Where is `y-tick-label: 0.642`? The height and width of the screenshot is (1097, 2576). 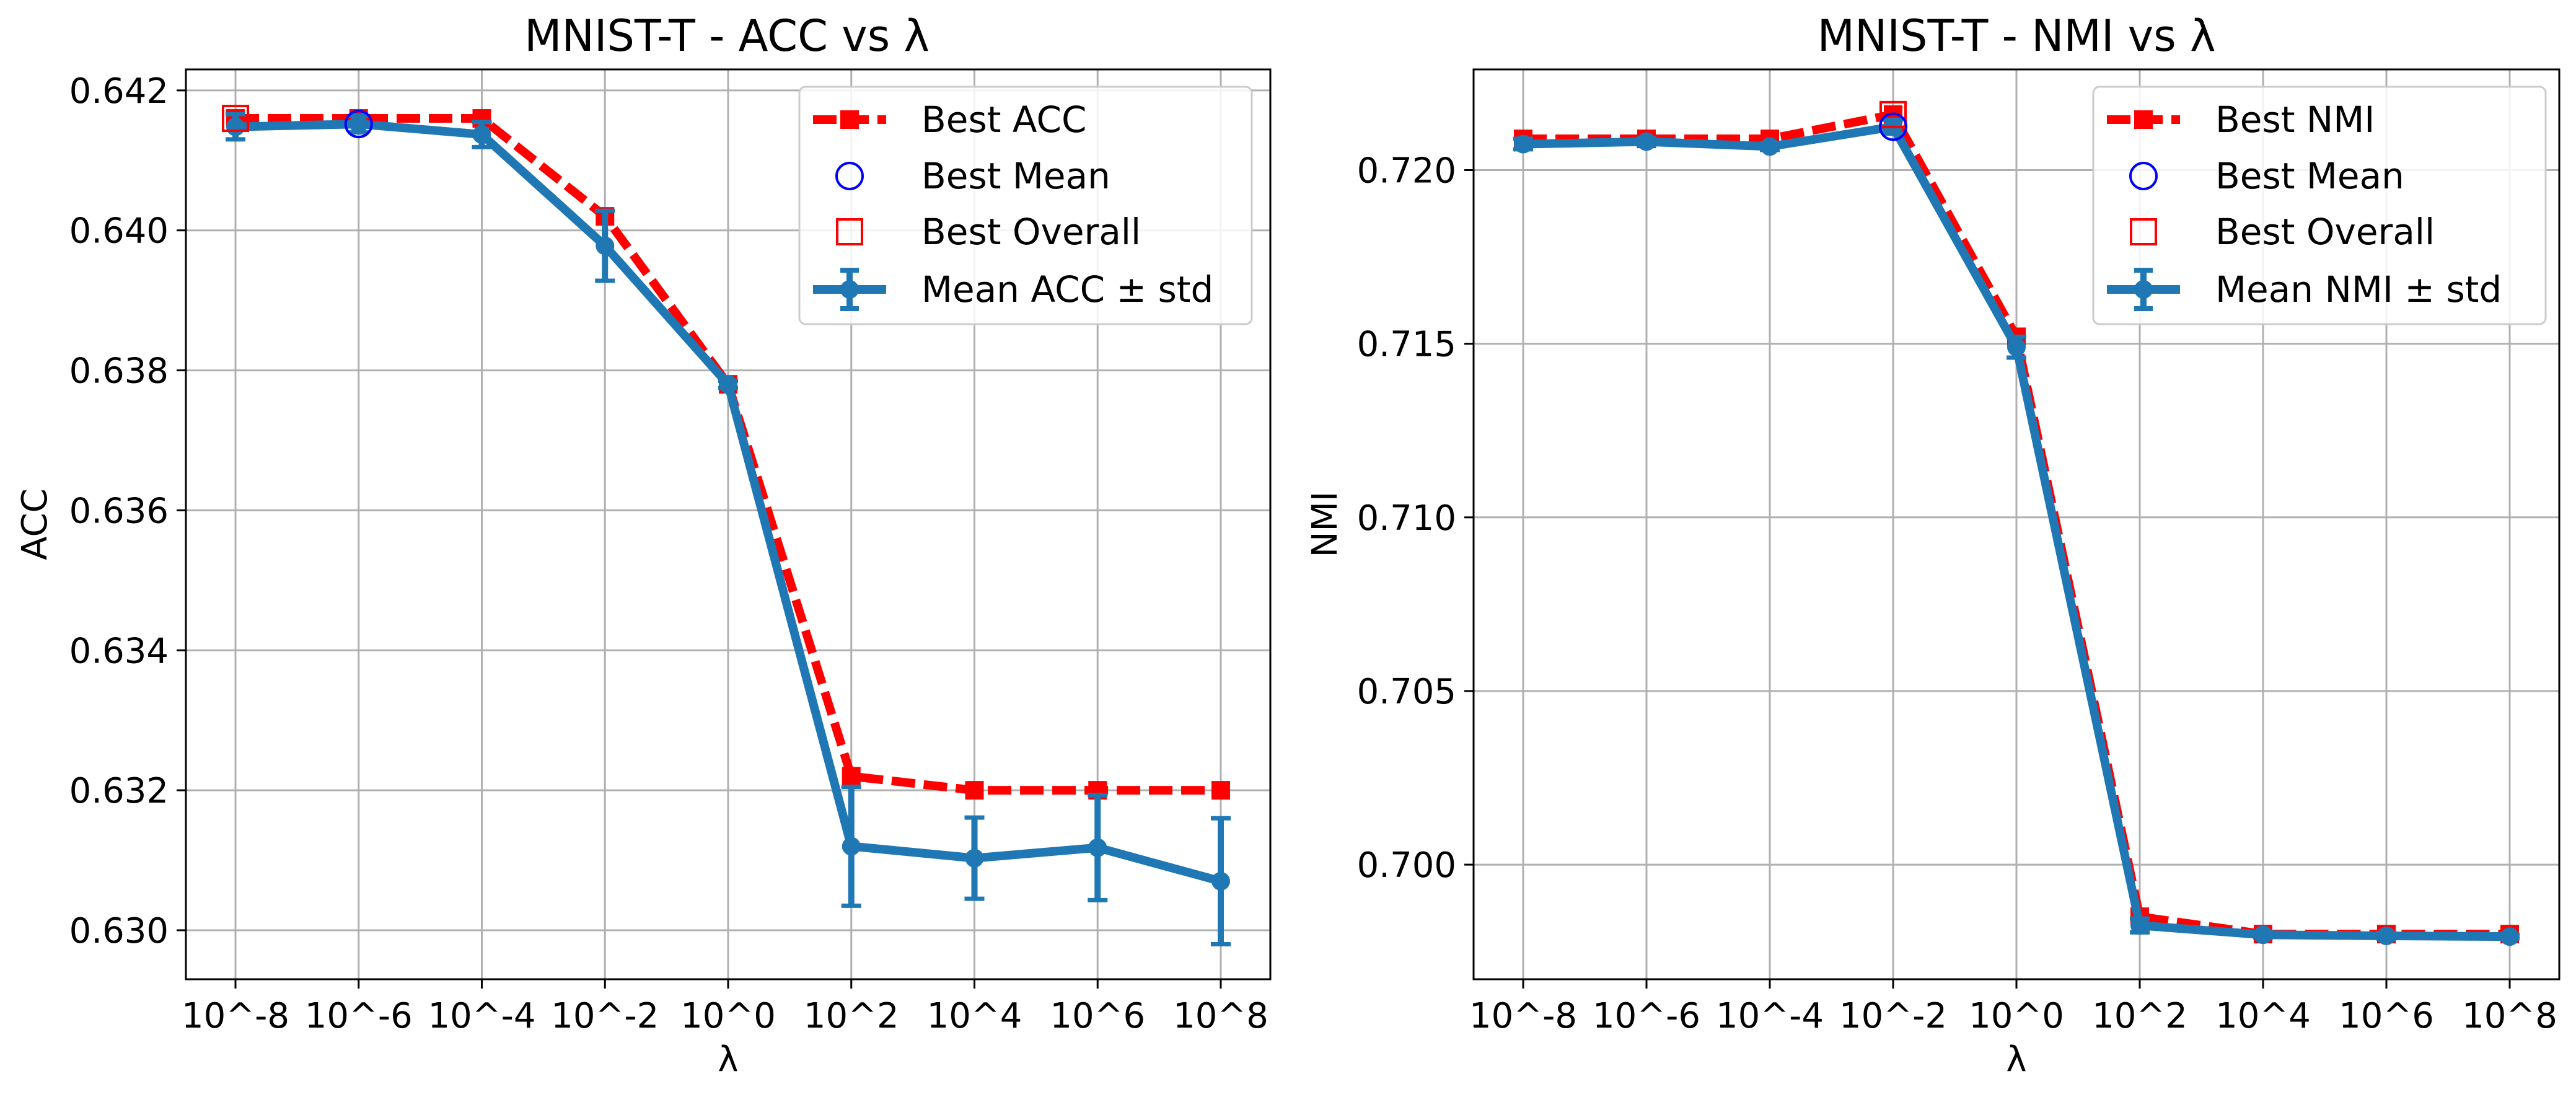 y-tick-label: 0.642 is located at coordinates (119, 91).